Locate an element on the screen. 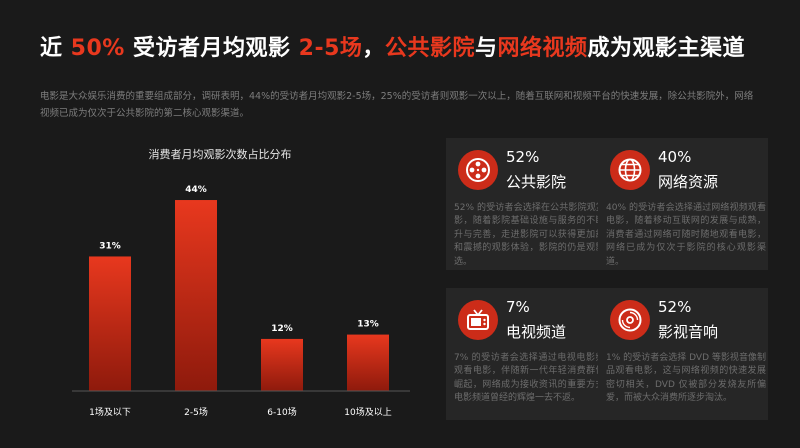 This screenshot has height=448, width=800. card-name: 网络资源 is located at coordinates (688, 182).